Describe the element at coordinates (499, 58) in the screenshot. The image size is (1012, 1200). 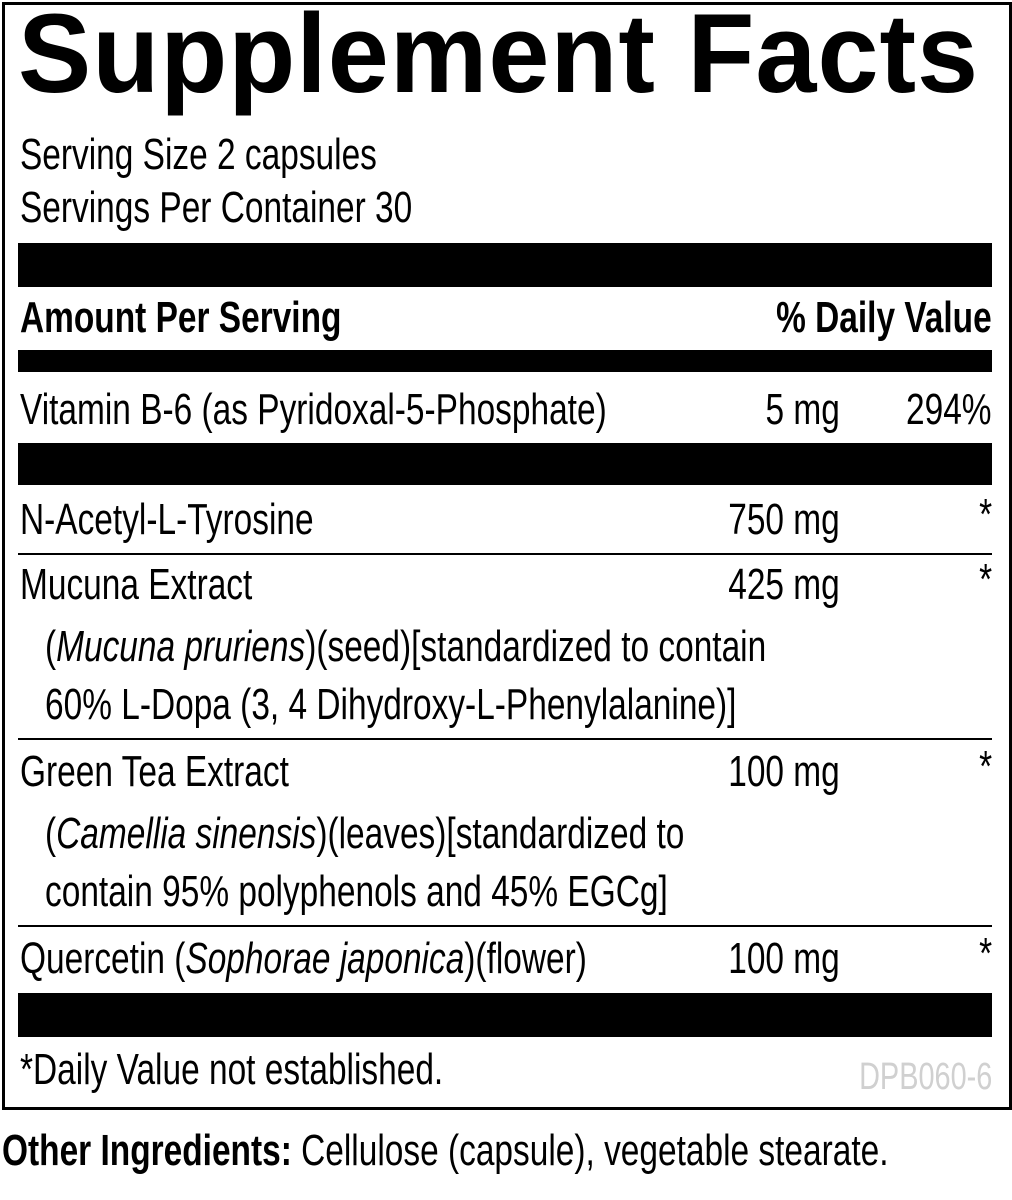
I see `panel-title: Supplement Facts` at that location.